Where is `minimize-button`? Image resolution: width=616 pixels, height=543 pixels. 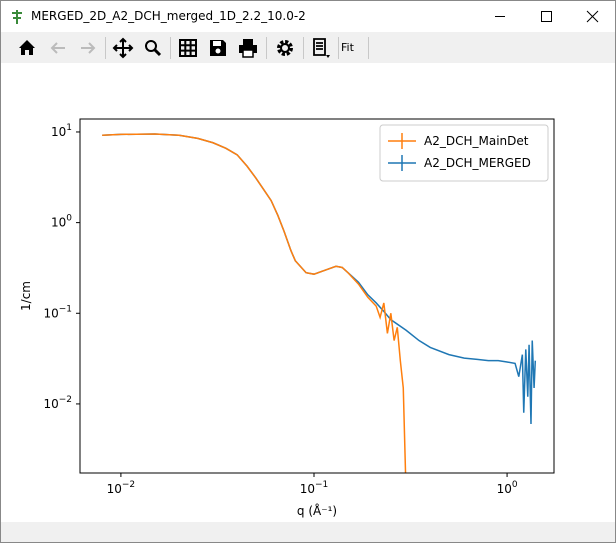 minimize-button is located at coordinates (500, 16).